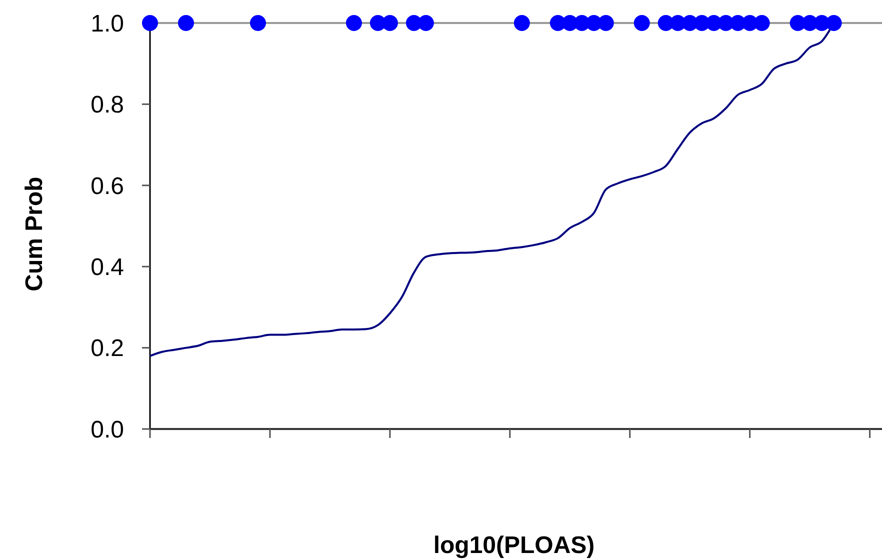  I want to click on y-tick-label: 0.2, so click(107, 348).